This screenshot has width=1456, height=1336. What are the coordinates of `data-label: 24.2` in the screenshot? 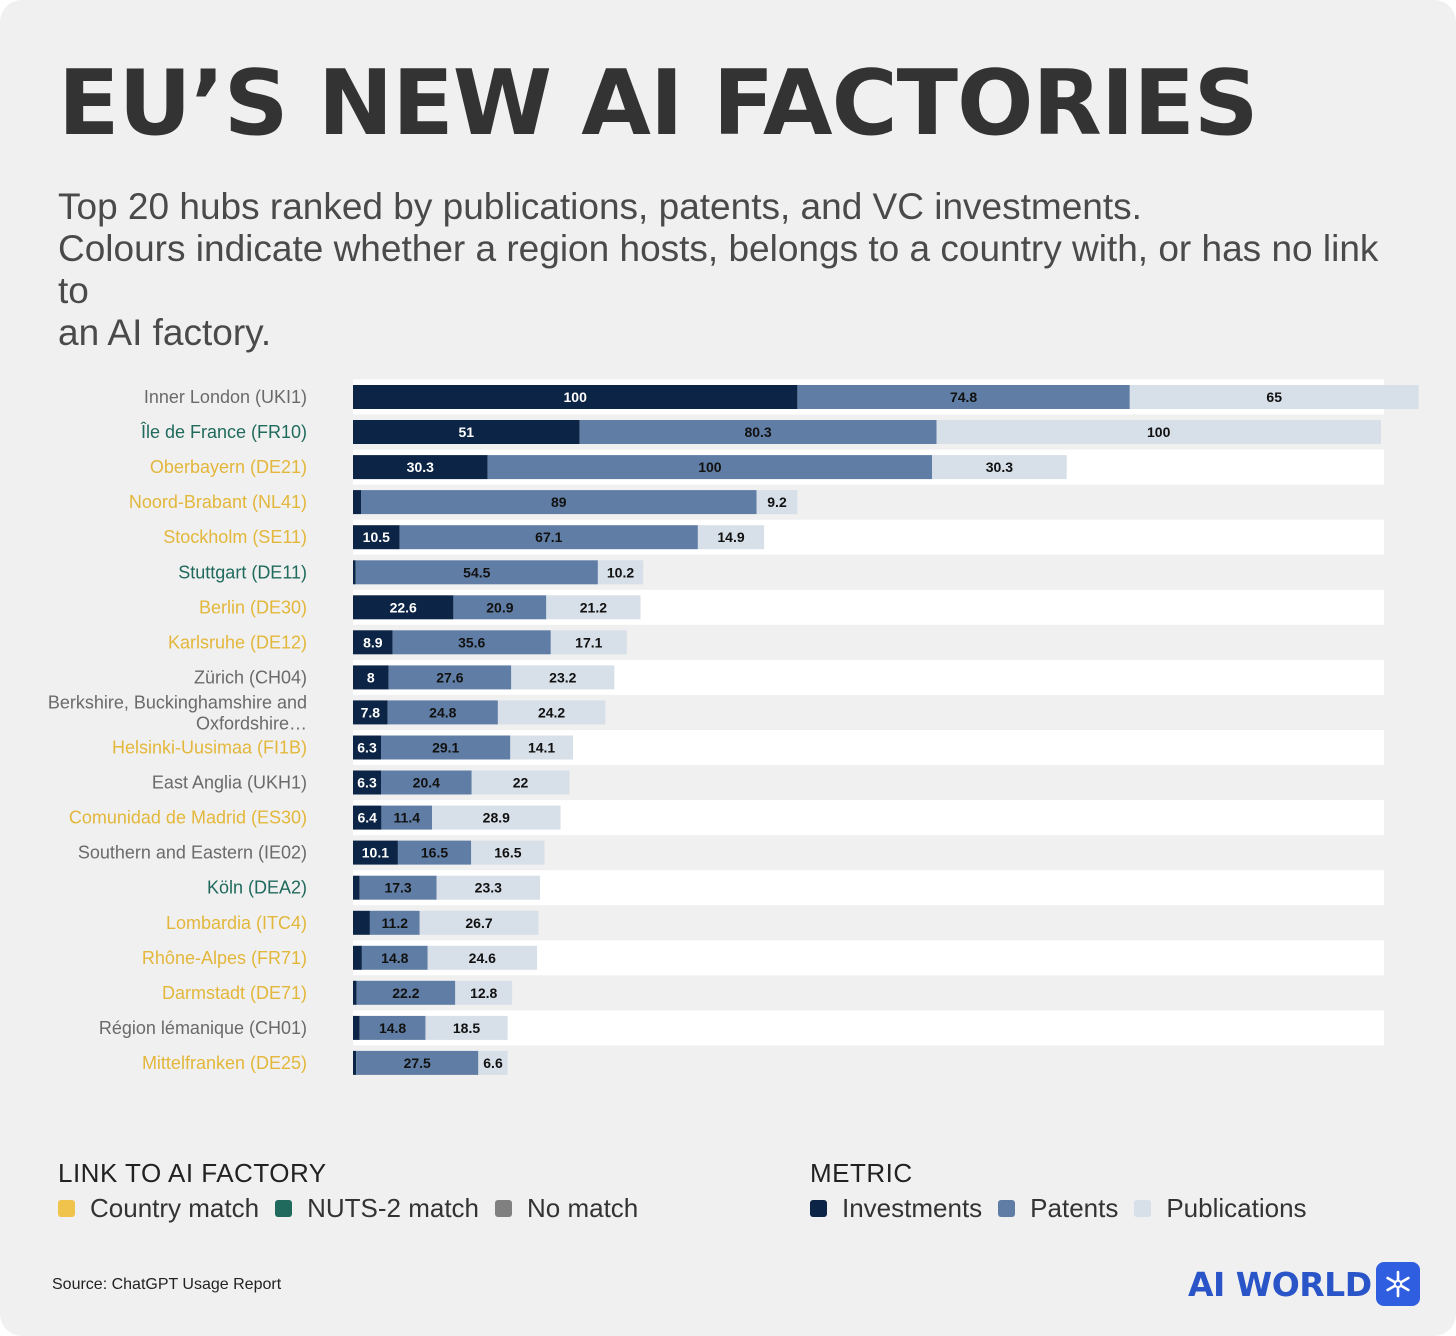 It's located at (551, 712).